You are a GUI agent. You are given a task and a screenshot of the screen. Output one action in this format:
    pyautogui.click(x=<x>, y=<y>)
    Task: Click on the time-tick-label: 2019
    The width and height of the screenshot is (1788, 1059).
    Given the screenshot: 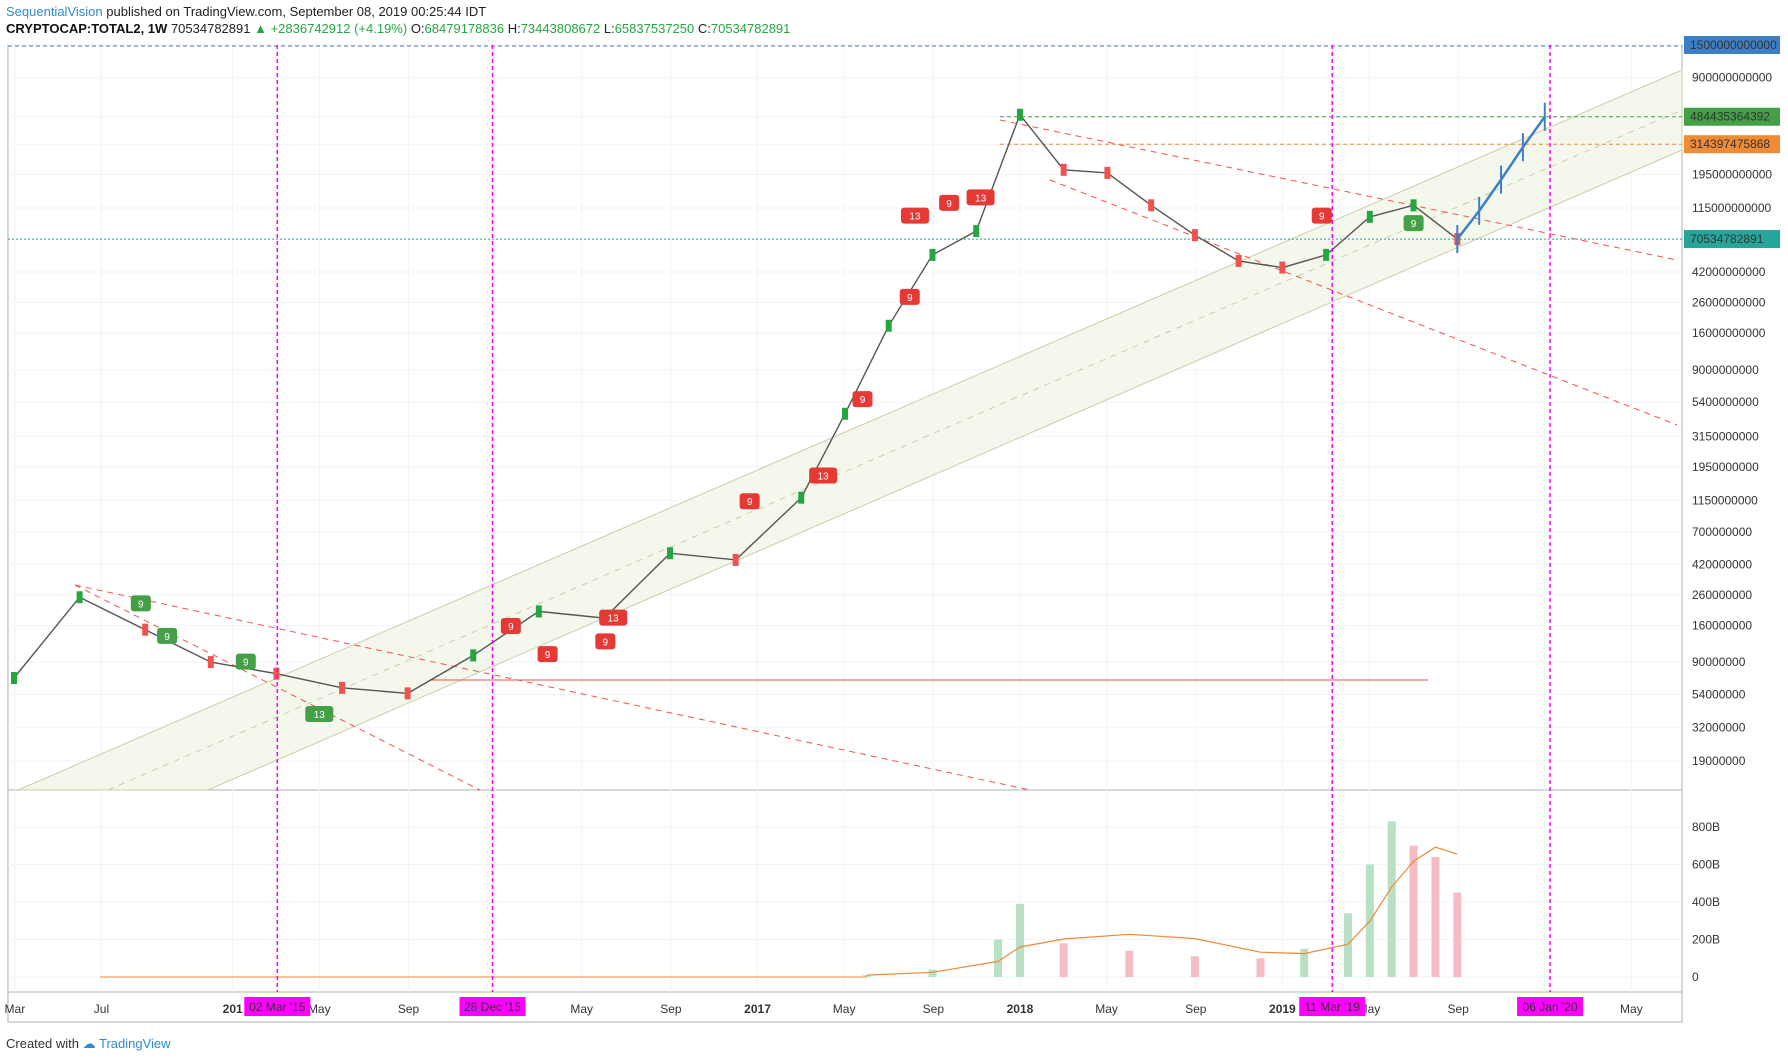 What is the action you would take?
    pyautogui.click(x=1282, y=1009)
    